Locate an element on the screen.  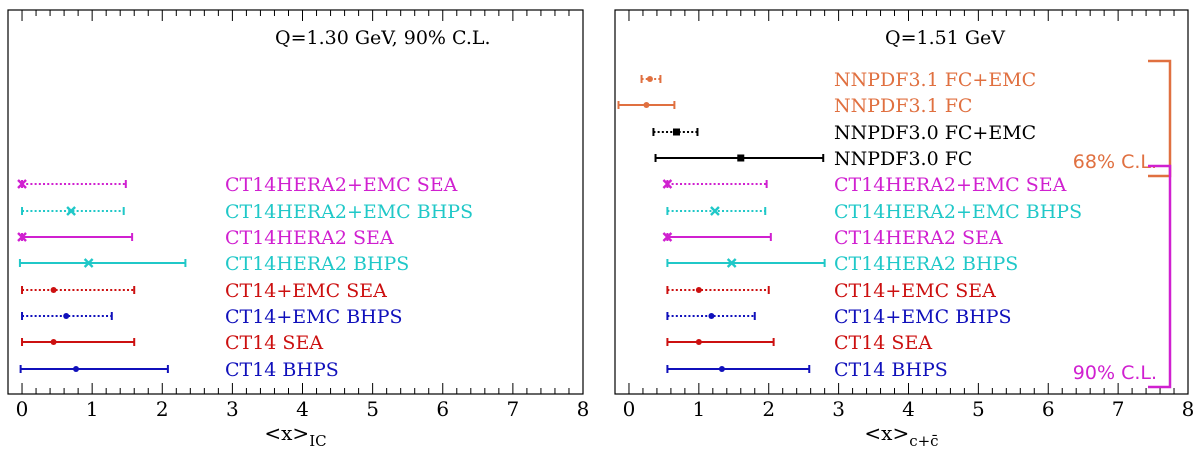
series-1: CT14HERA2+EMC SEA is located at coordinates (237, 185).